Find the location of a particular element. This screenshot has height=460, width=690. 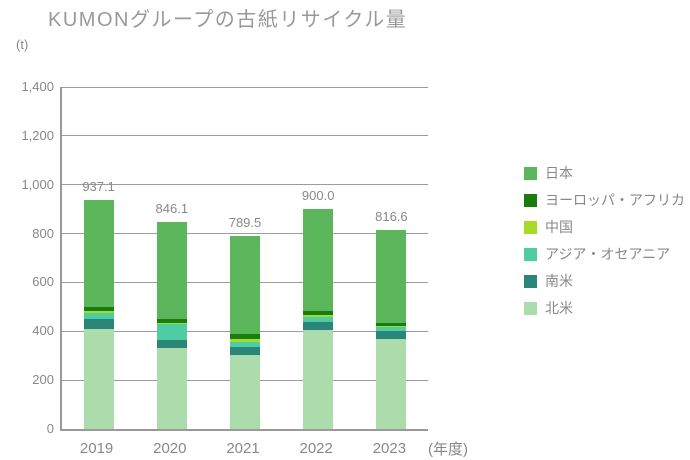

legend-item-asia-oceania: アジア・オセアニア is located at coordinates (604, 254).